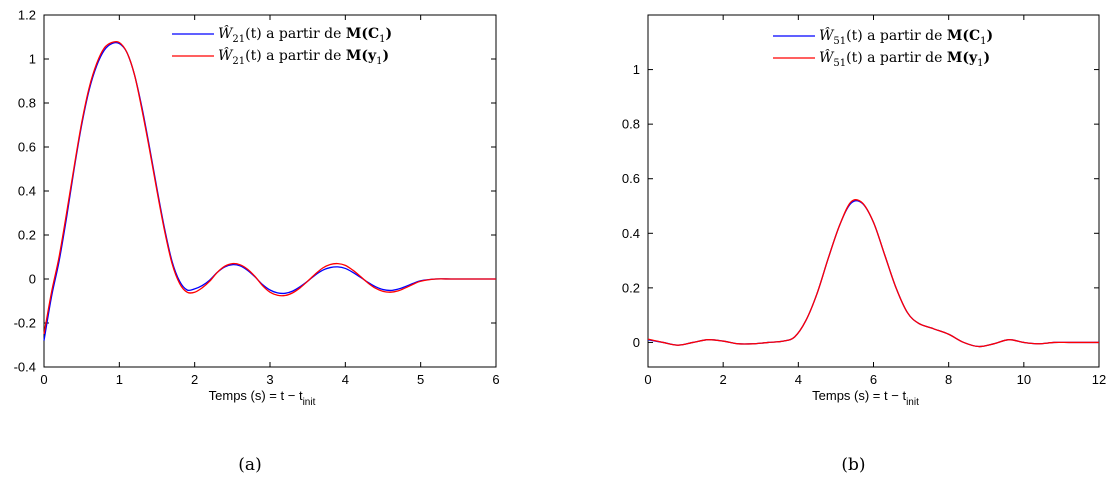 This screenshot has width=1115, height=478. What do you see at coordinates (119, 379) in the screenshot?
I see `x-tick-label: 1` at bounding box center [119, 379].